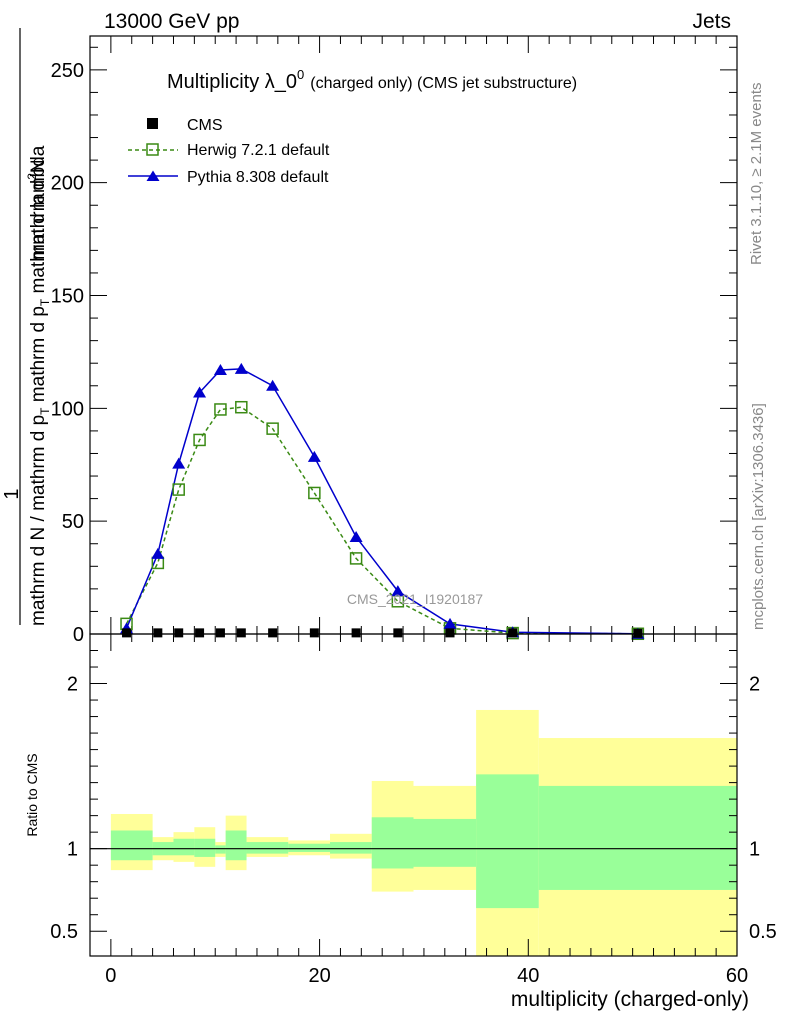  Describe the element at coordinates (37, 209) in the screenshot. I see `ylabel-fraction-numerator: mathrm d2N` at that location.